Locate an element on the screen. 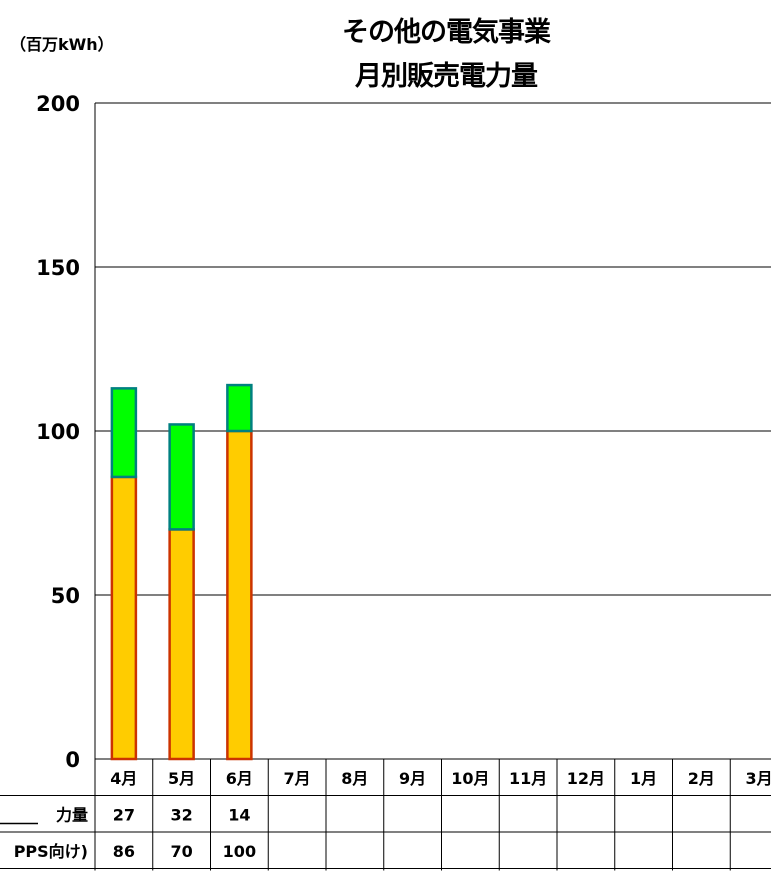 The height and width of the screenshot is (893, 771). x-category-label: 10月 is located at coordinates (470, 778).